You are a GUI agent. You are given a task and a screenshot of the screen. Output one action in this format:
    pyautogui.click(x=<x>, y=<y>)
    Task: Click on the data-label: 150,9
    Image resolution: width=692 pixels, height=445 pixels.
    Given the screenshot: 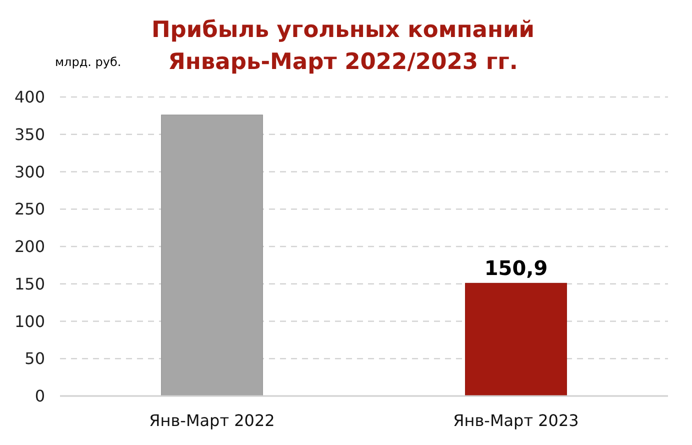 What is the action you would take?
    pyautogui.click(x=516, y=268)
    